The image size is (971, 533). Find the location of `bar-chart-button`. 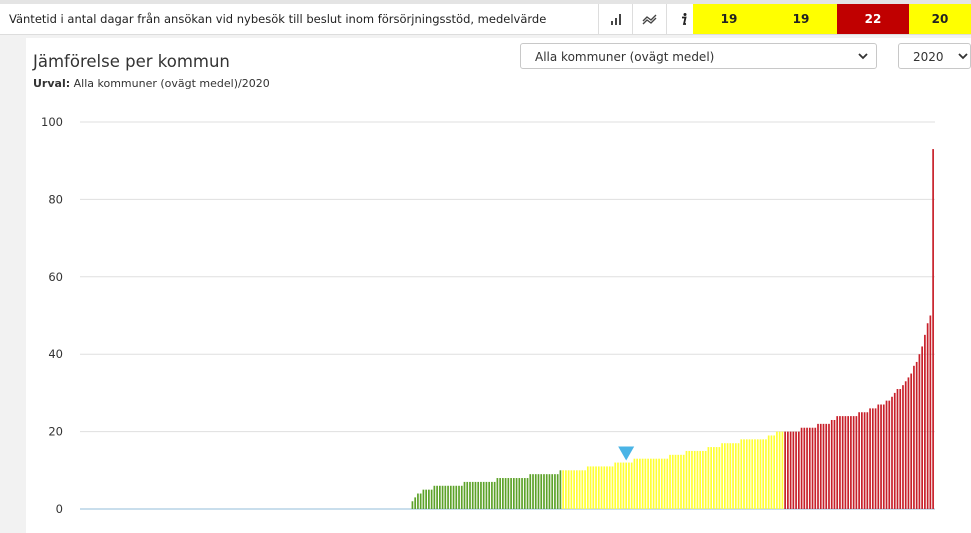

bar-chart-button is located at coordinates (615, 19).